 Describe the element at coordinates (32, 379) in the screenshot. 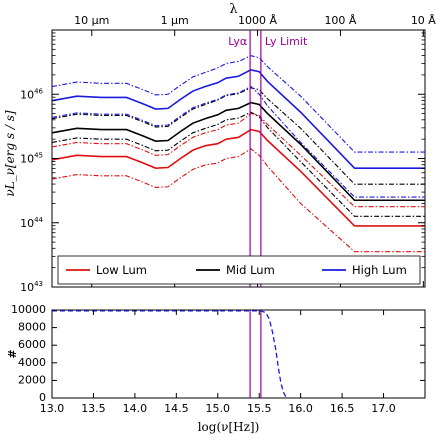

I see `y-tick-label: 2000` at that location.